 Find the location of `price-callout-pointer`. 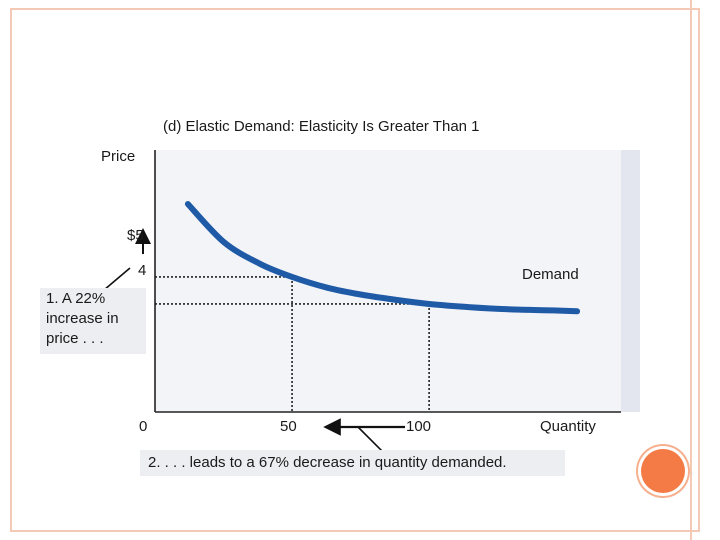

price-callout-pointer is located at coordinates (117, 279).